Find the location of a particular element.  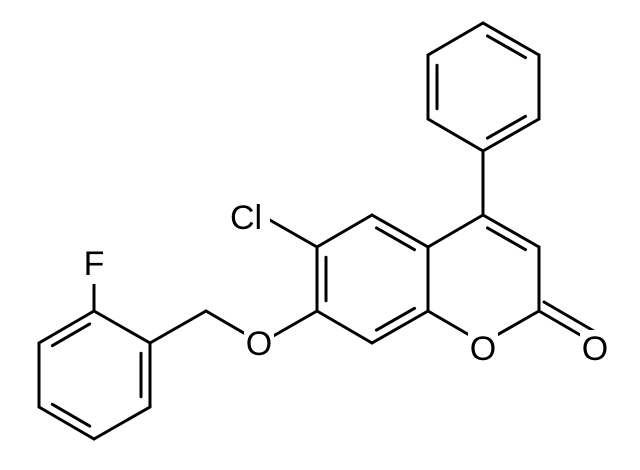

carbonyl-oxygen-label: O is located at coordinates (595, 349).